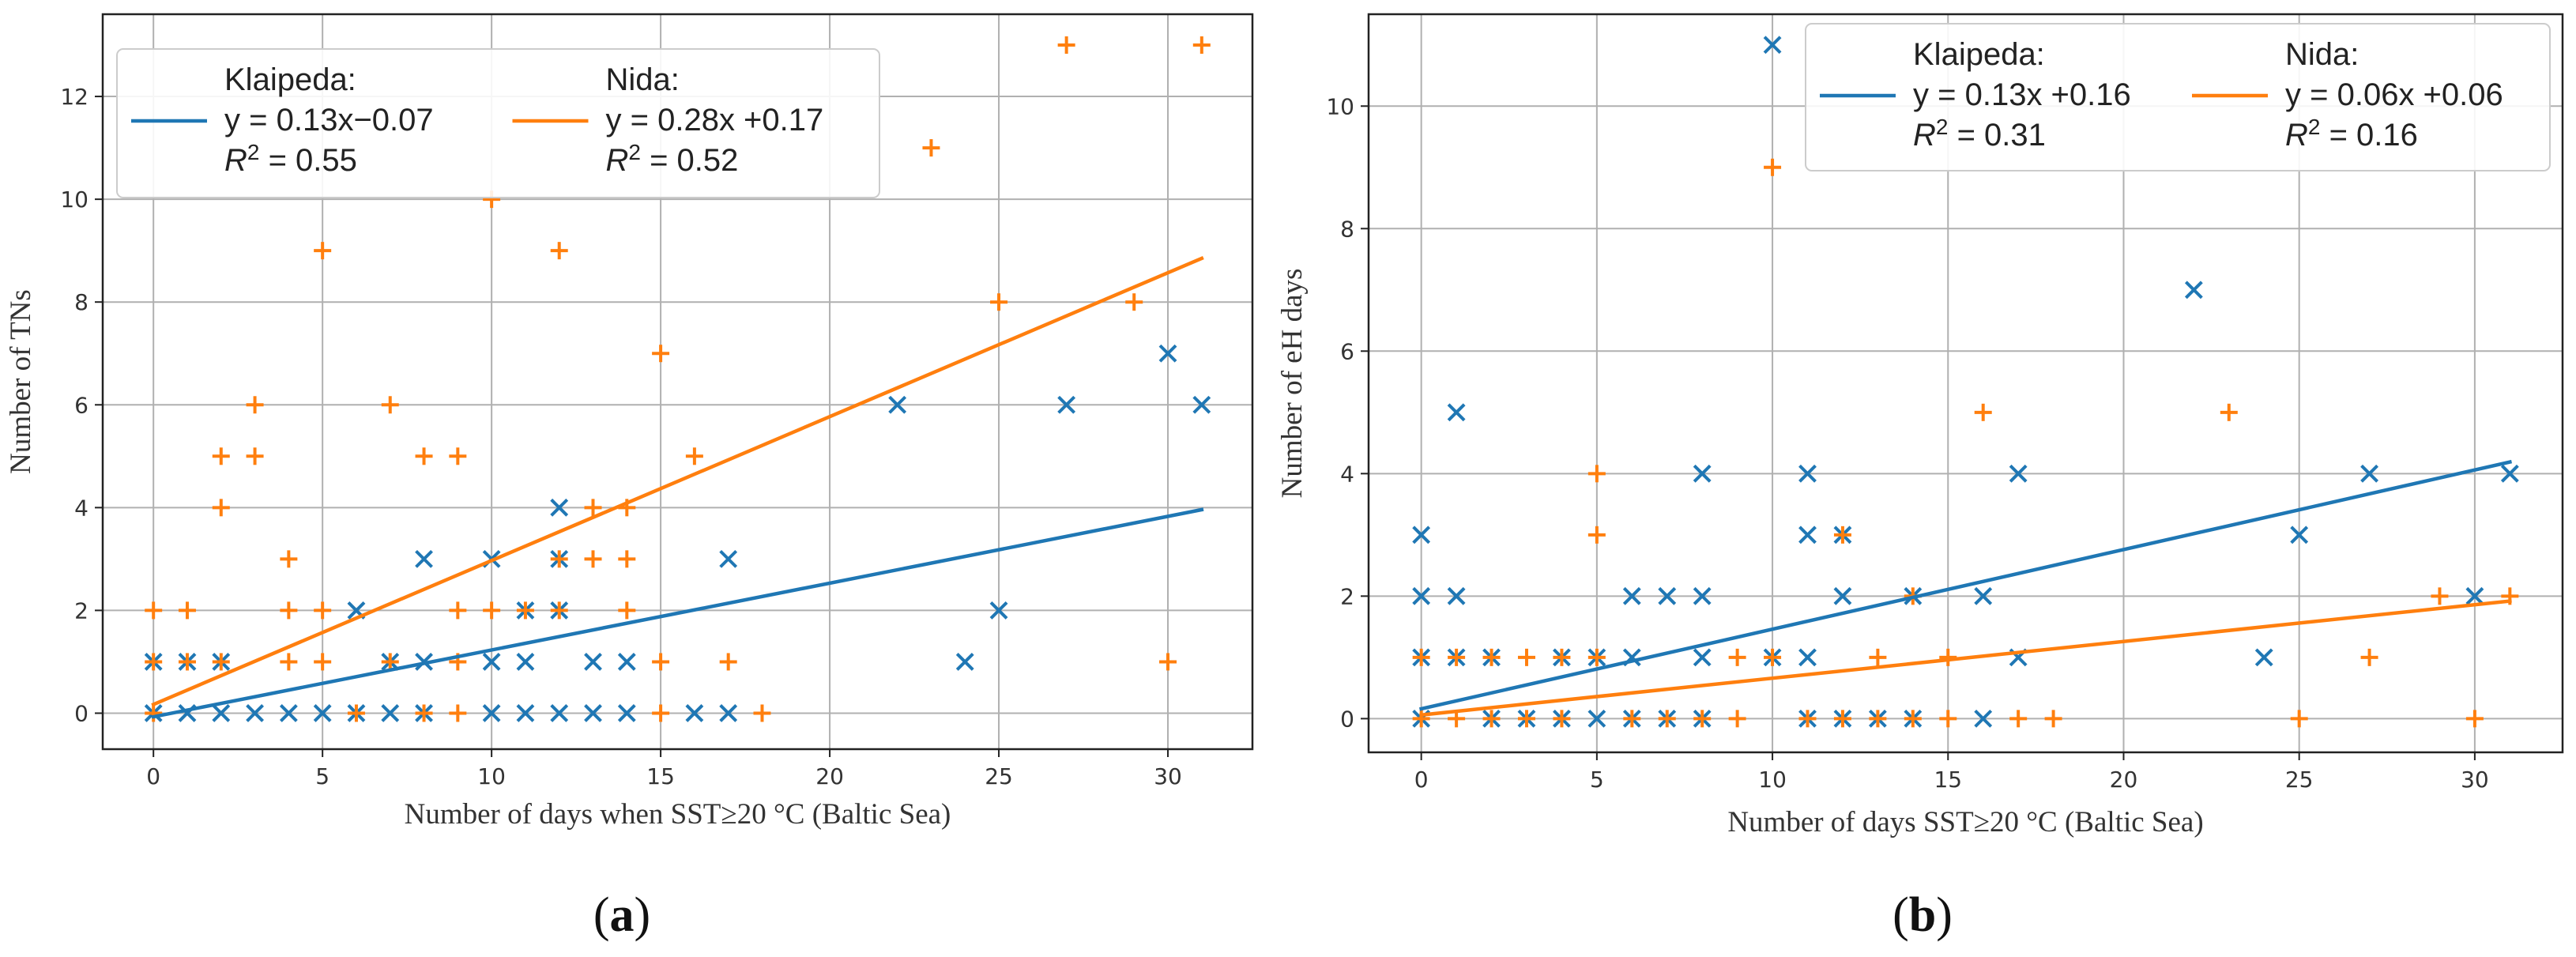  What do you see at coordinates (1924, 135) in the screenshot?
I see `r-squared-symbol: R` at bounding box center [1924, 135].